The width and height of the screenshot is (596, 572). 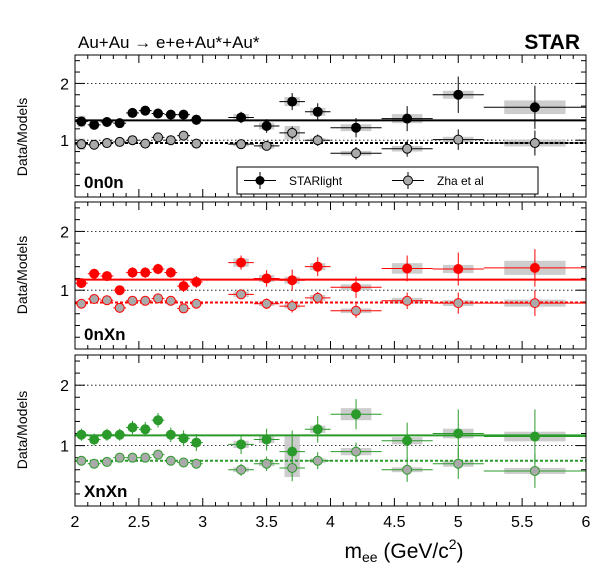 I want to click on xtick-label: 3, so click(x=202, y=522).